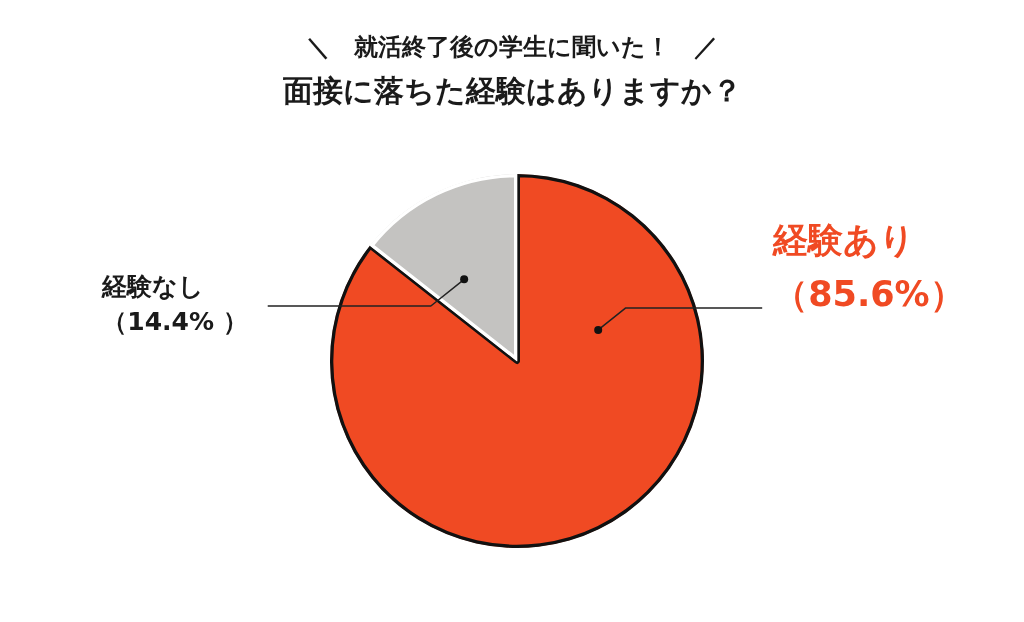 The image size is (1024, 622). What do you see at coordinates (869, 294) in the screenshot?
I see `data-label: （85.6%）` at bounding box center [869, 294].